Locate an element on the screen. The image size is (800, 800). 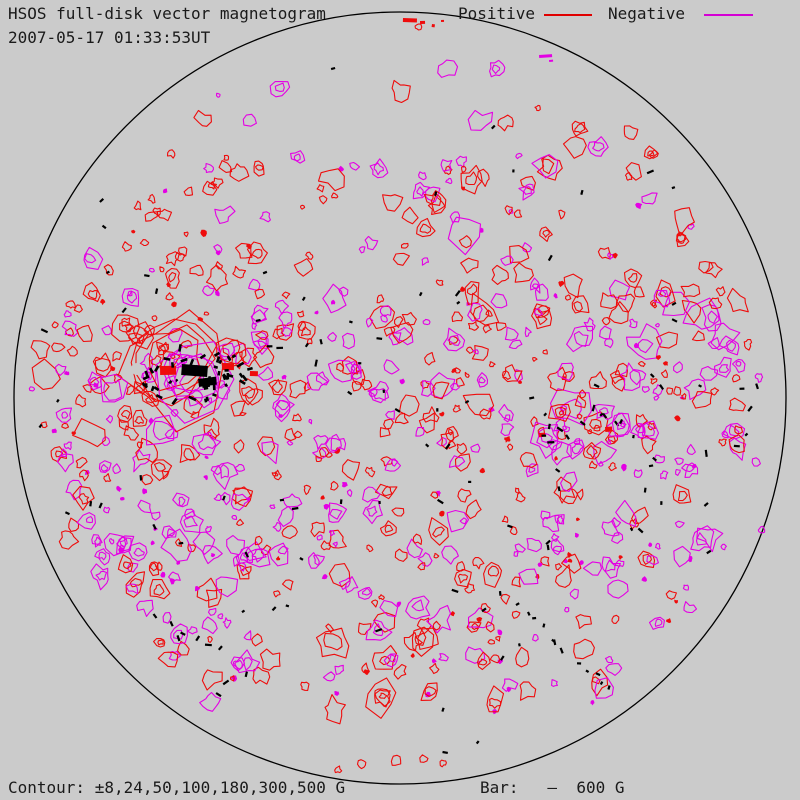
legend-positive-label: Positive is located at coordinates (497, 13).